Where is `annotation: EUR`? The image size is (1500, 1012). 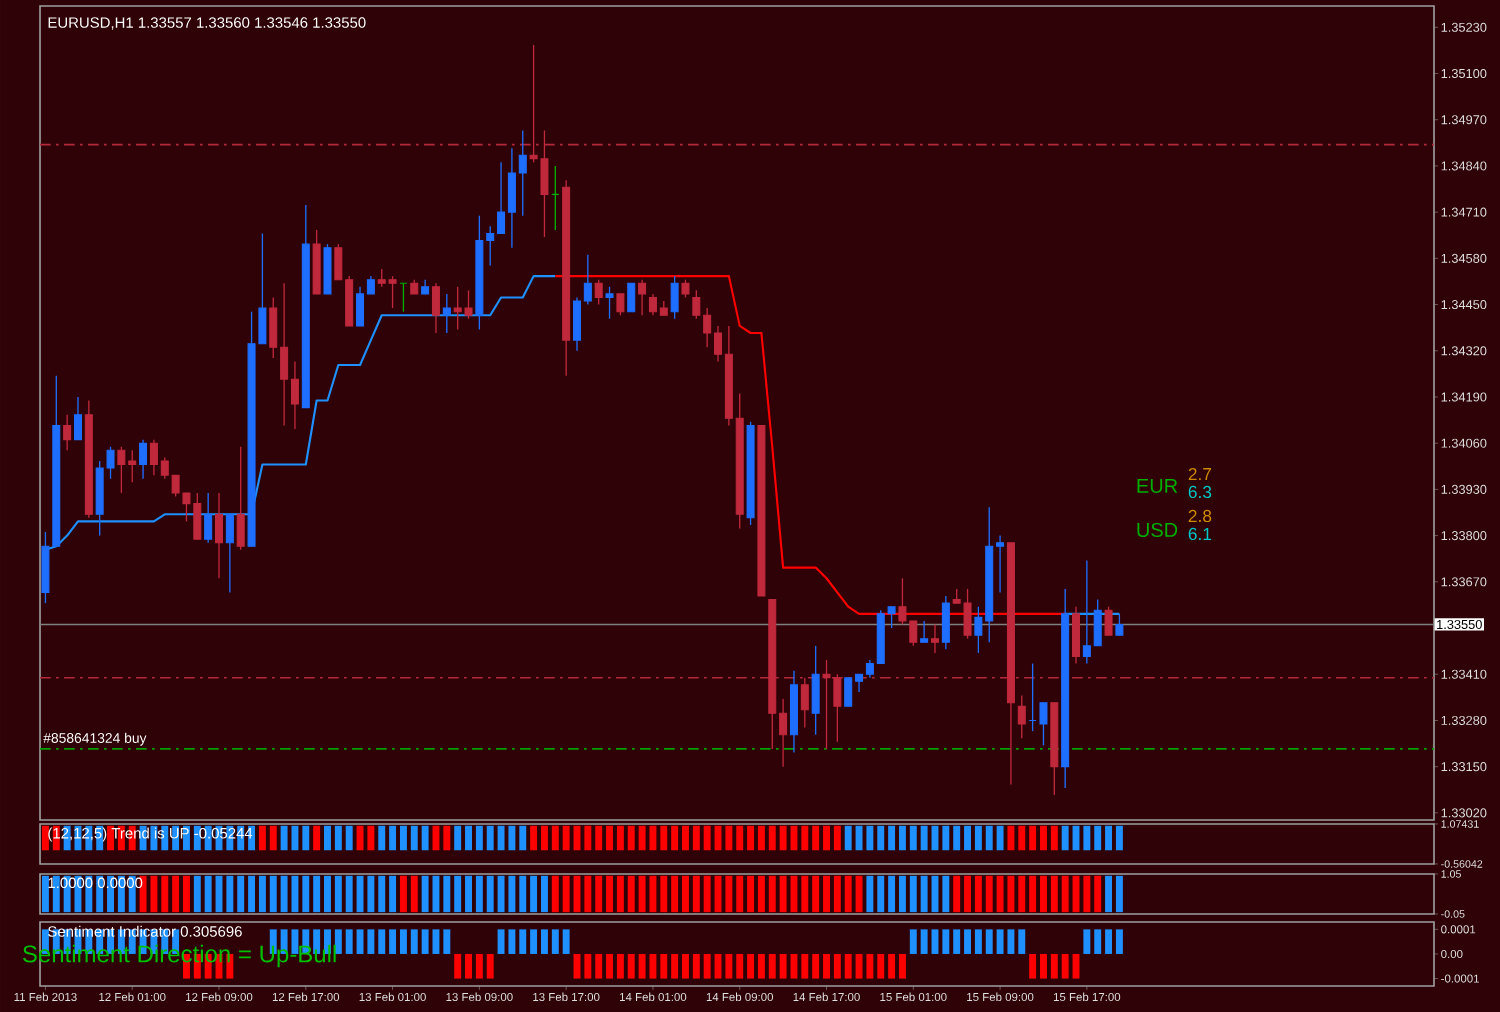 annotation: EUR is located at coordinates (1157, 485).